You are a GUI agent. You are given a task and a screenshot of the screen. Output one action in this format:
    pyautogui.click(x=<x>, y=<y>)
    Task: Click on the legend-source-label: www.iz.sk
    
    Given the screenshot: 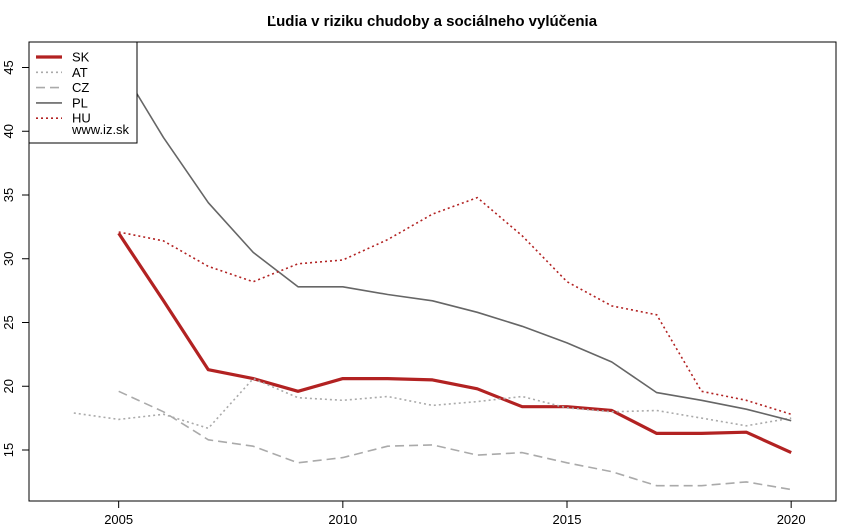 What is the action you would take?
    pyautogui.click(x=100, y=129)
    